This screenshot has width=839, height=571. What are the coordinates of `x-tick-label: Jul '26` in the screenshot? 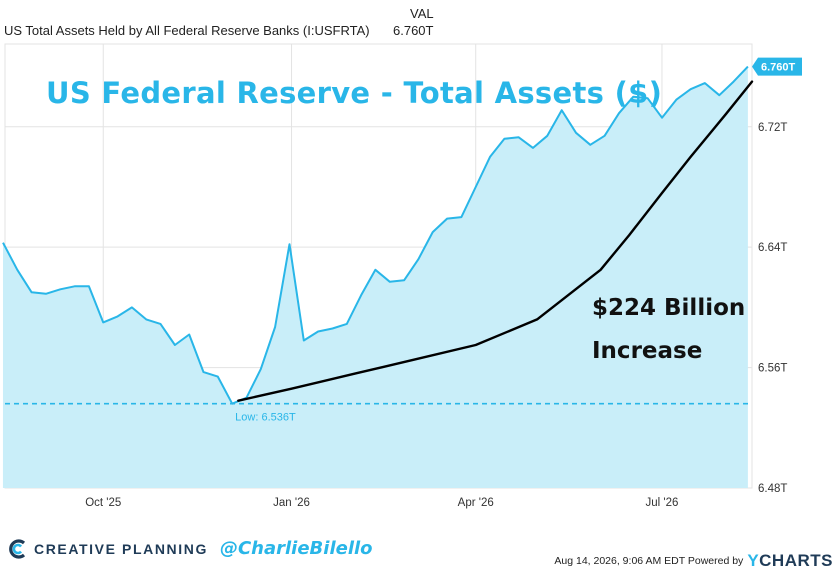 It's located at (662, 503).